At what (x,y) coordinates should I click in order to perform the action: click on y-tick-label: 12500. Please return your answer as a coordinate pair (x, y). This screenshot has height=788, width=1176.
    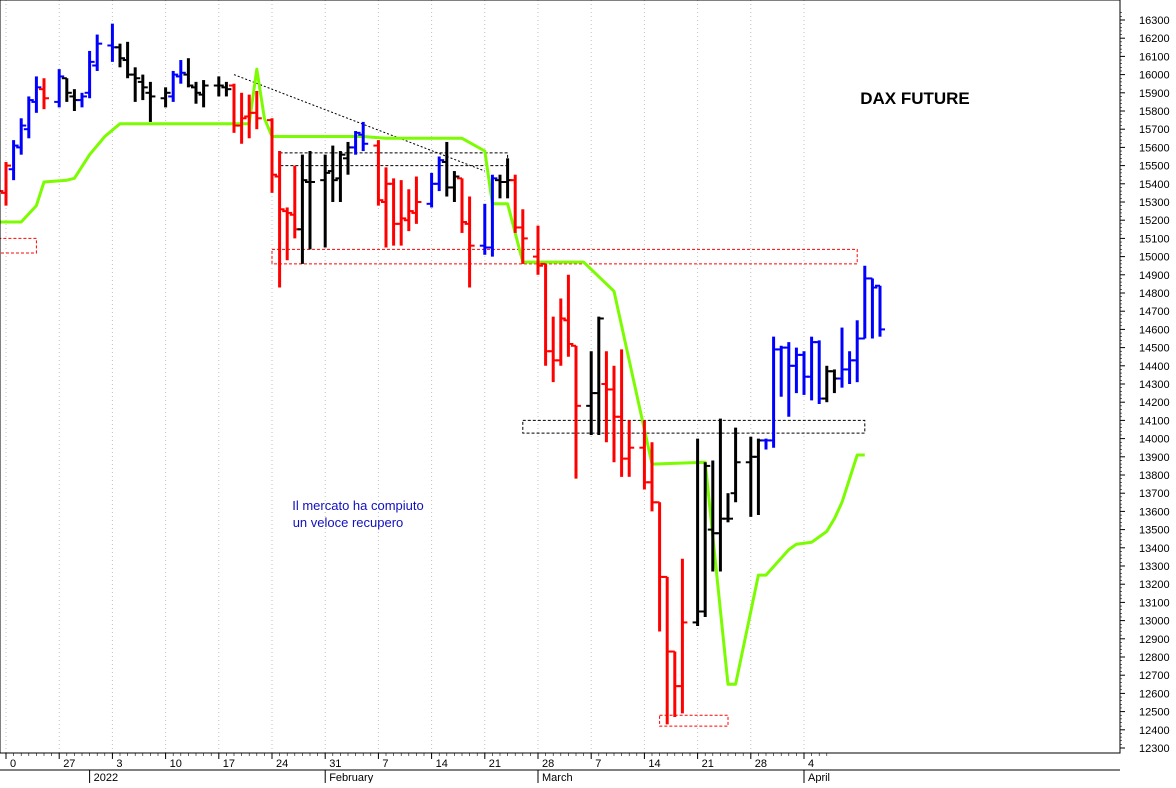
    Looking at the image, I should click on (1154, 713).